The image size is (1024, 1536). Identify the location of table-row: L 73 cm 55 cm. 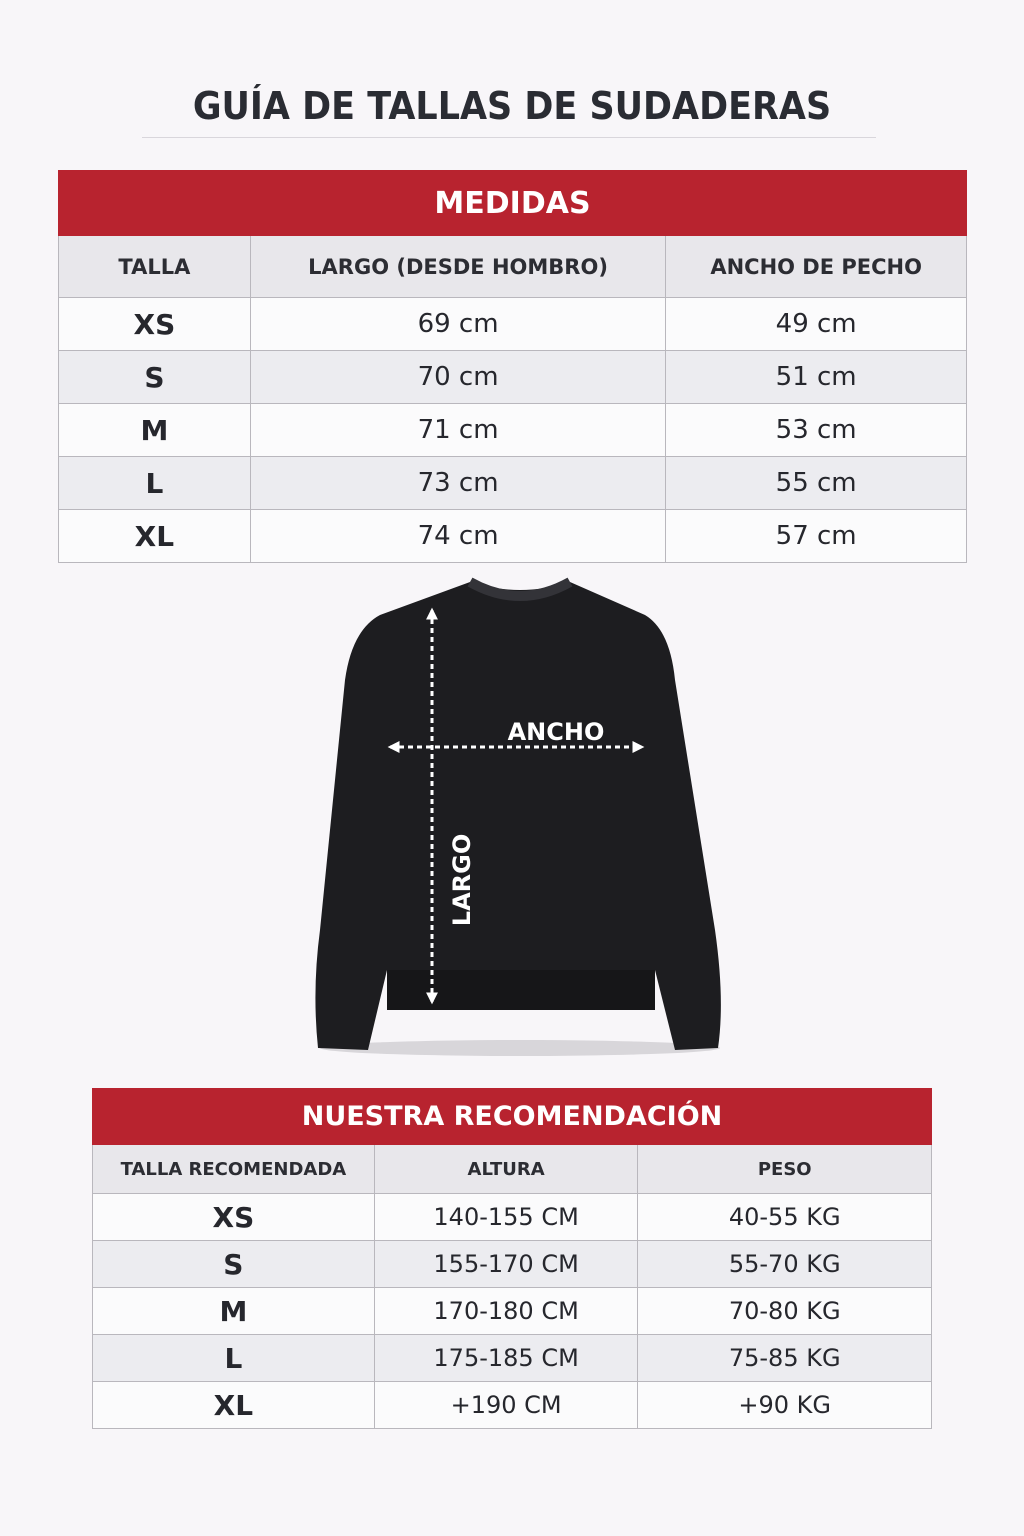
(512, 483).